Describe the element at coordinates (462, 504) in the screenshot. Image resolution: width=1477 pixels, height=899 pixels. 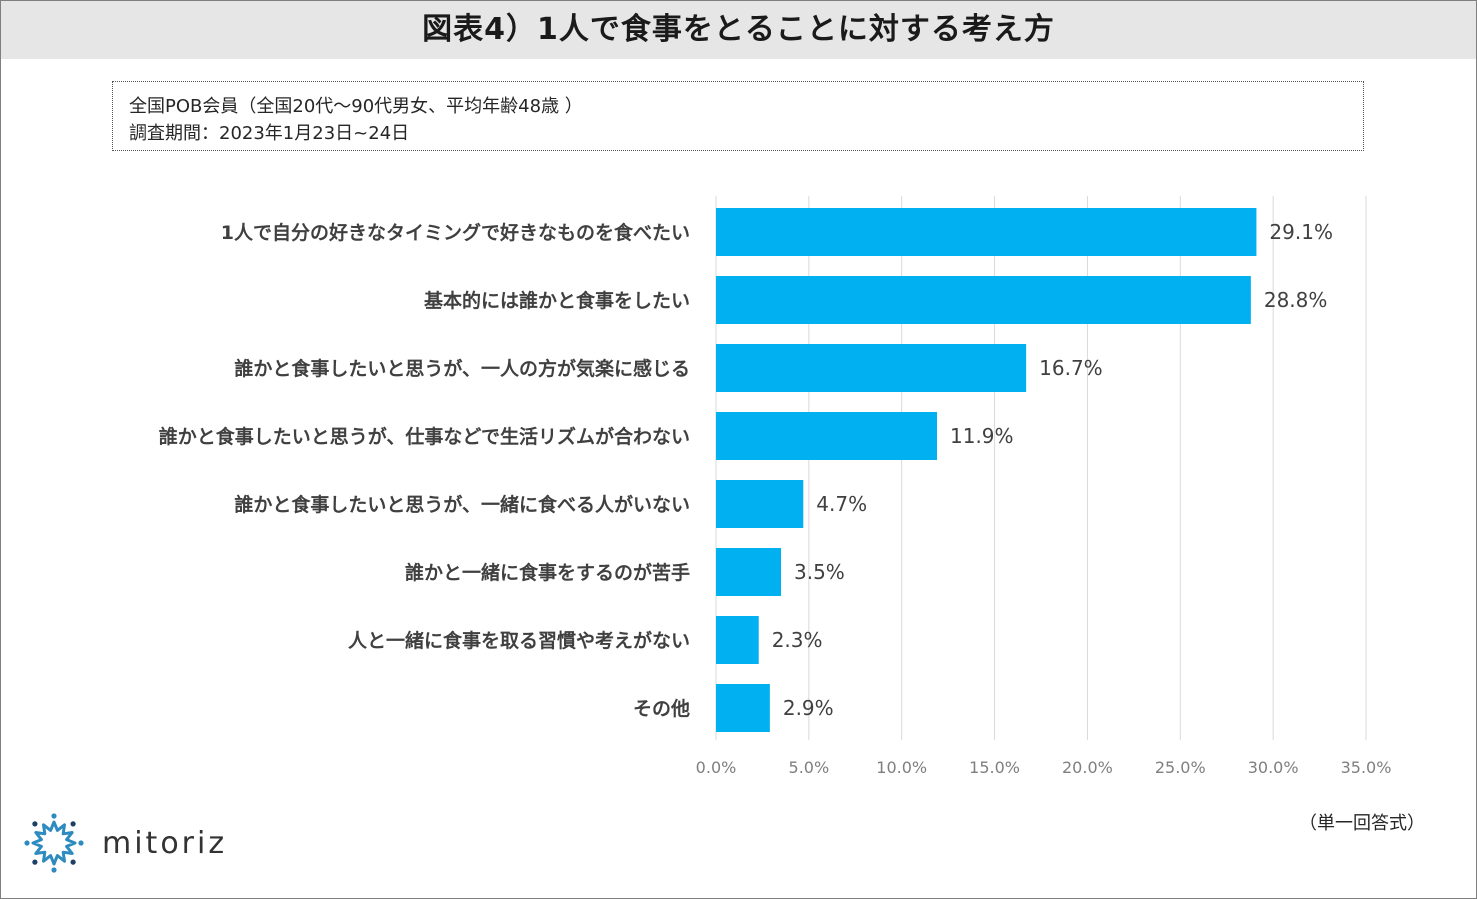
I see `category-label-4: 誰かと食事したいと思うが、一緒に食べる人がいない` at that location.